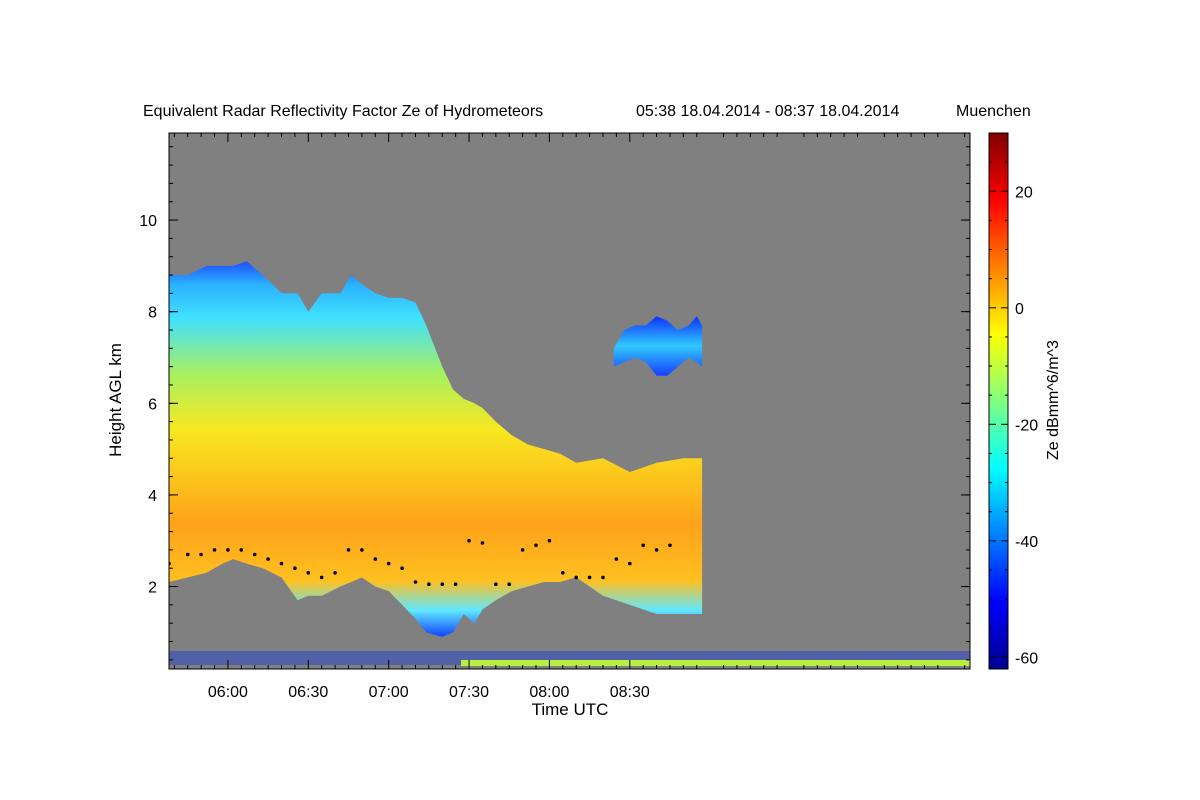 This screenshot has height=800, width=1200. Describe the element at coordinates (1019, 309) in the screenshot. I see `colorbar-tick-label: 0` at that location.